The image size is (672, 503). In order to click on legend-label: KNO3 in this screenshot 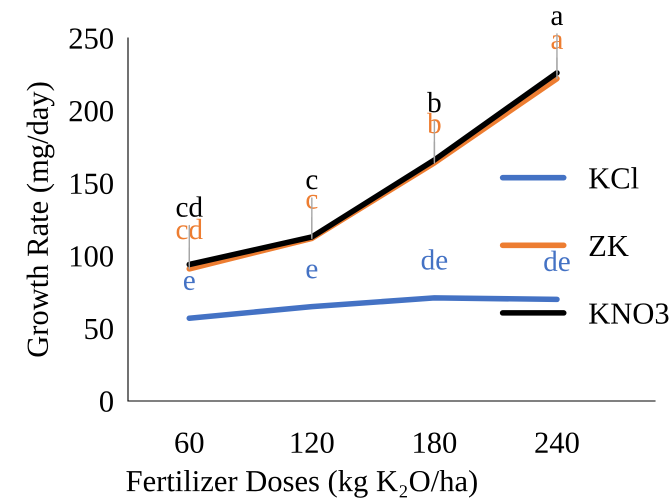, I will do `click(628, 313)`.